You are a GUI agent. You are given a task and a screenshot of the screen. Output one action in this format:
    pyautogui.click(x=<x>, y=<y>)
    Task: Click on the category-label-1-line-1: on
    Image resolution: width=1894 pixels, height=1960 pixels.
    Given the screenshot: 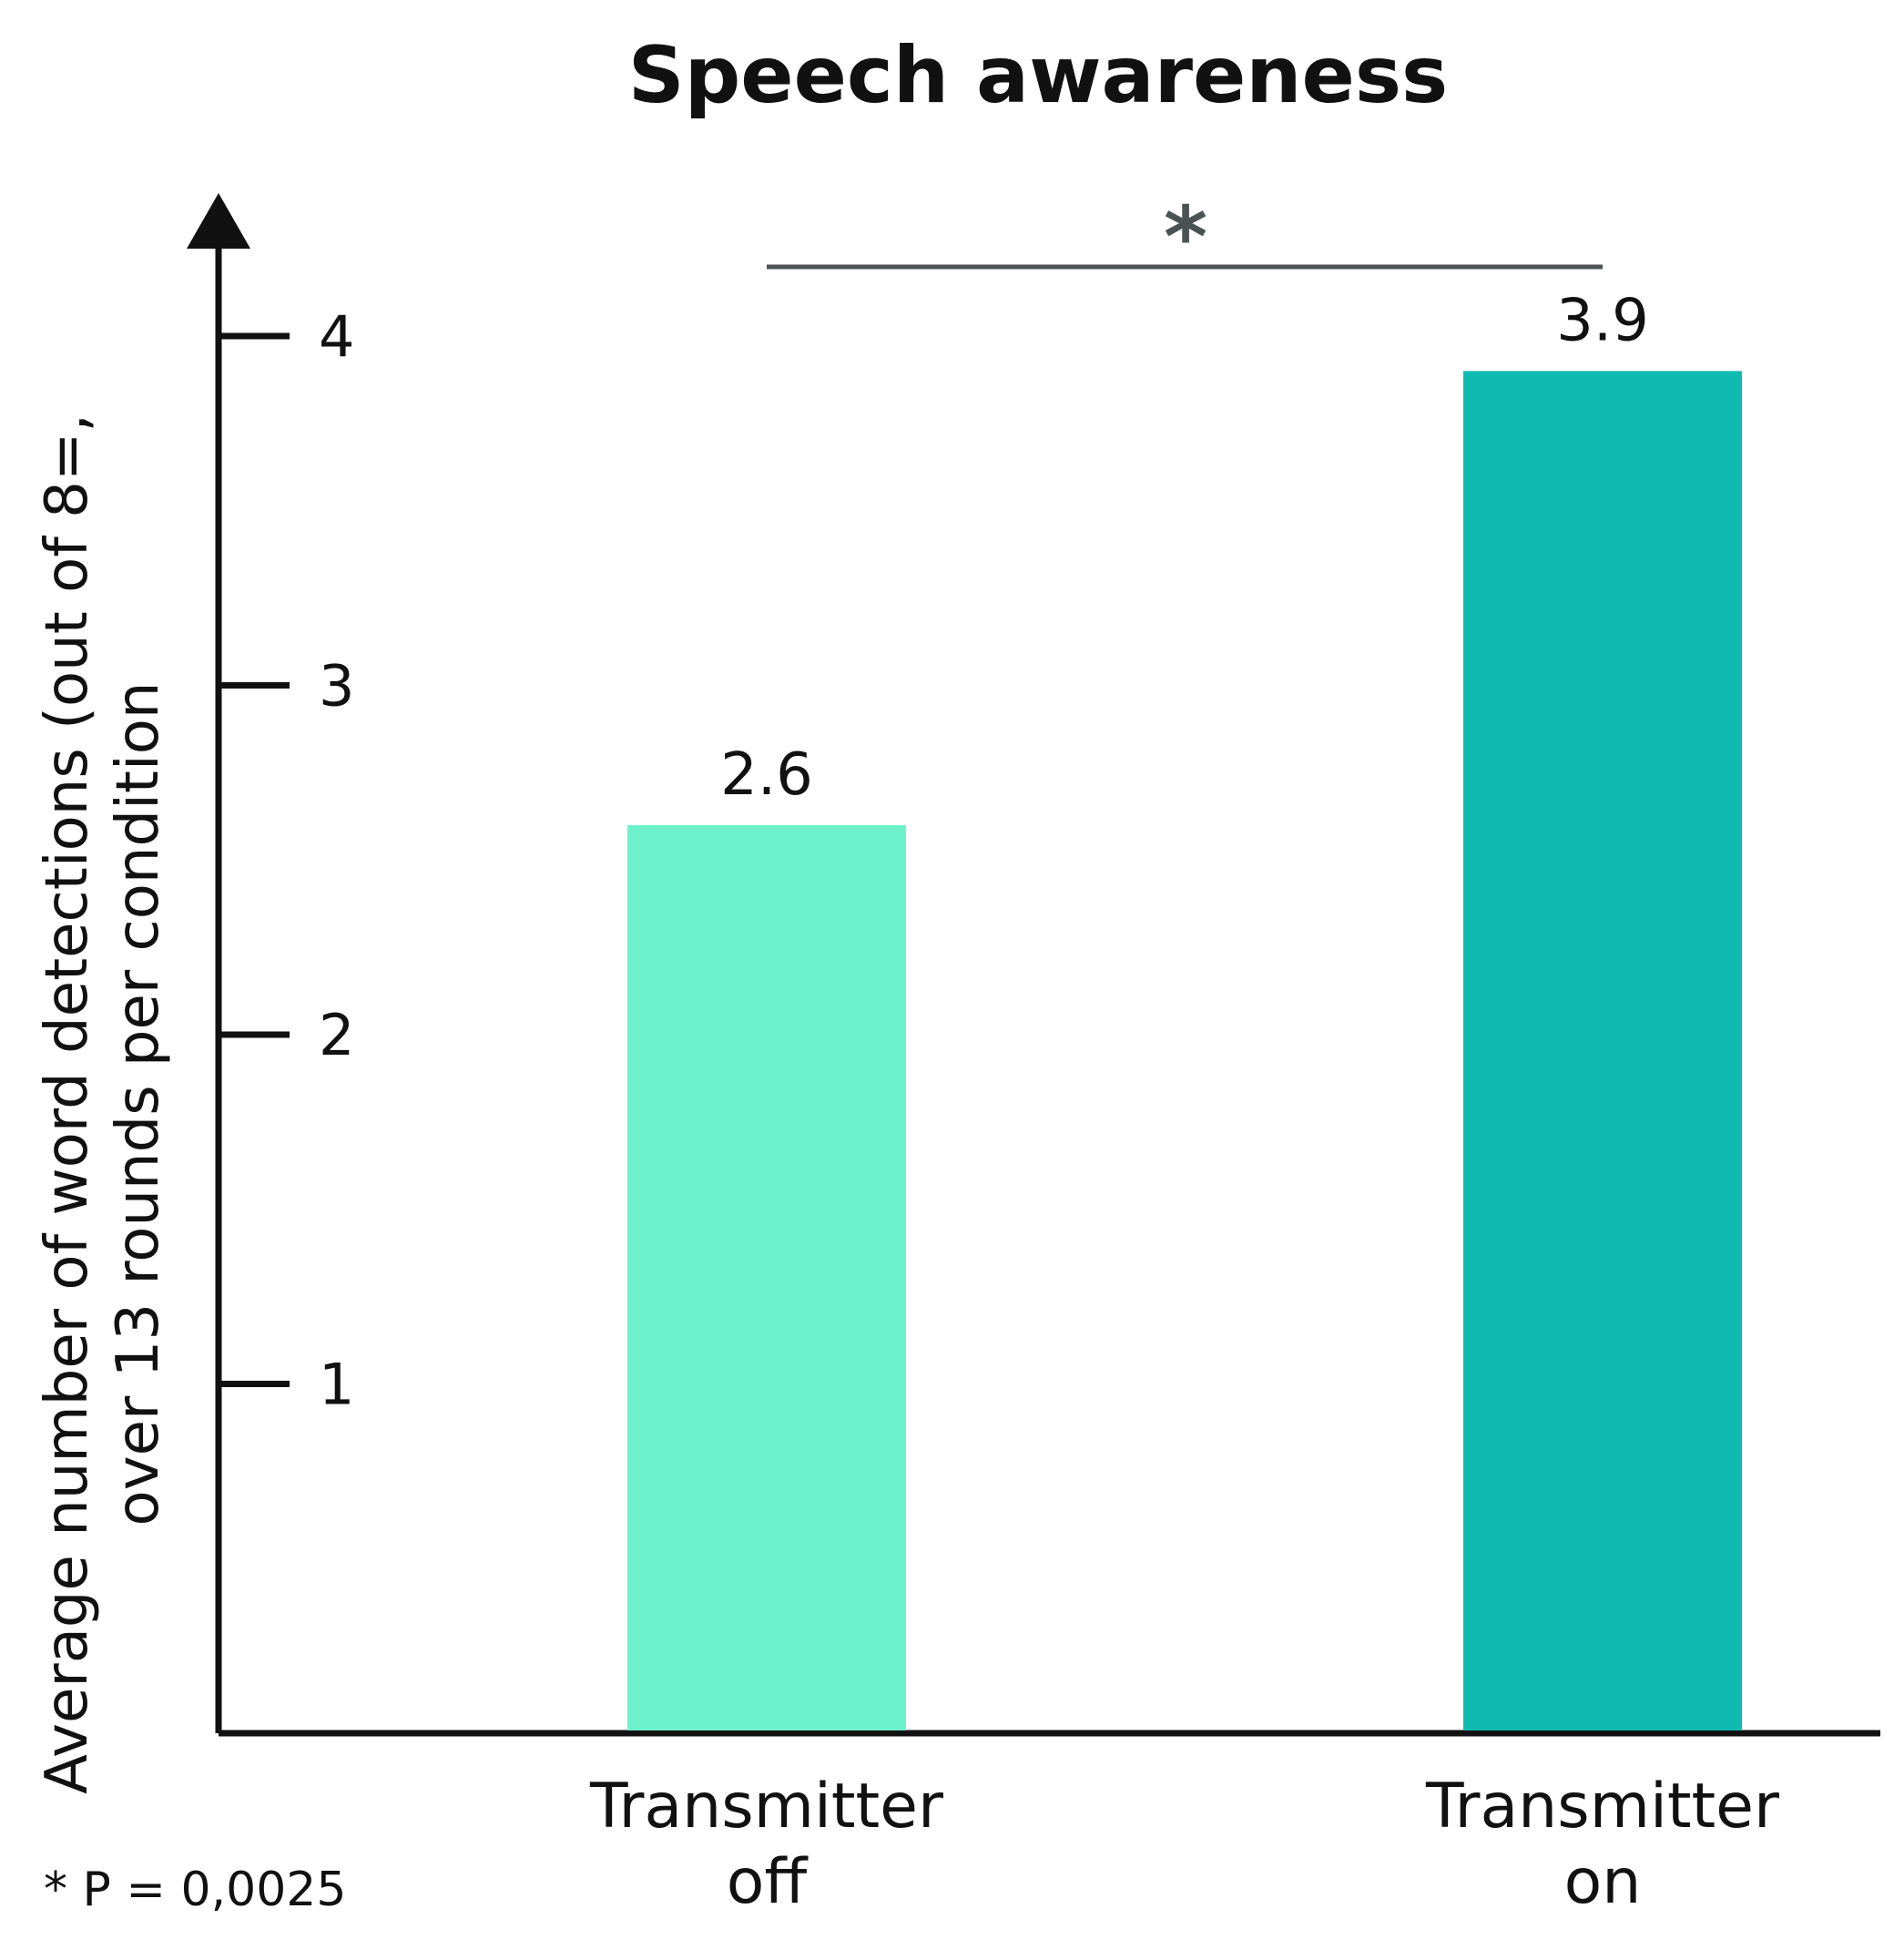 What is the action you would take?
    pyautogui.click(x=1603, y=1882)
    